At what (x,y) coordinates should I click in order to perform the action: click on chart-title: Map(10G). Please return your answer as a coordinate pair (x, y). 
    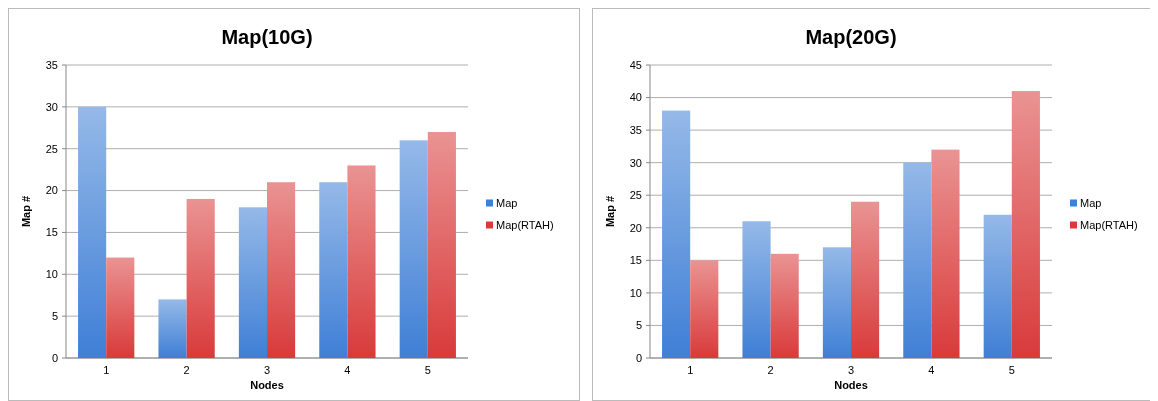
    Looking at the image, I should click on (267, 37).